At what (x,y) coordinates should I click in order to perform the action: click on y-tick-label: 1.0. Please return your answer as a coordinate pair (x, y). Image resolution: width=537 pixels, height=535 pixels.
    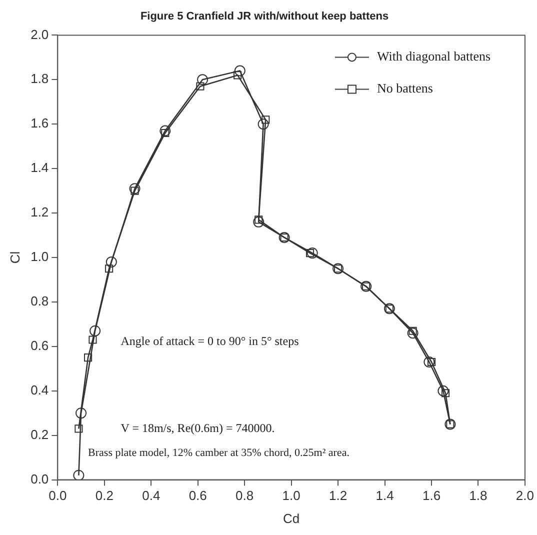
    Looking at the image, I should click on (39, 256).